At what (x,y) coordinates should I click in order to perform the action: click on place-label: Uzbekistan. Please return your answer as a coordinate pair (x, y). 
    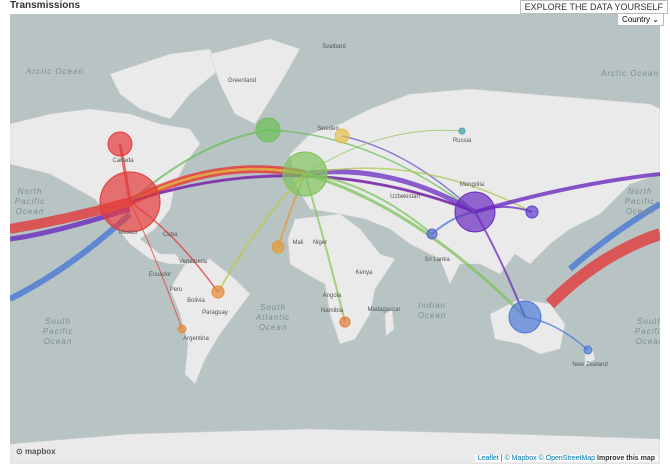
    Looking at the image, I should click on (405, 197).